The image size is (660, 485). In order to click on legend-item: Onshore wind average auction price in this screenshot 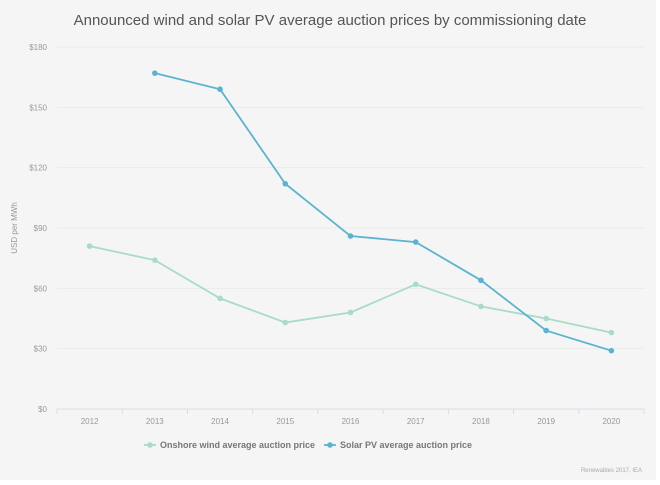, I will do `click(229, 445)`.